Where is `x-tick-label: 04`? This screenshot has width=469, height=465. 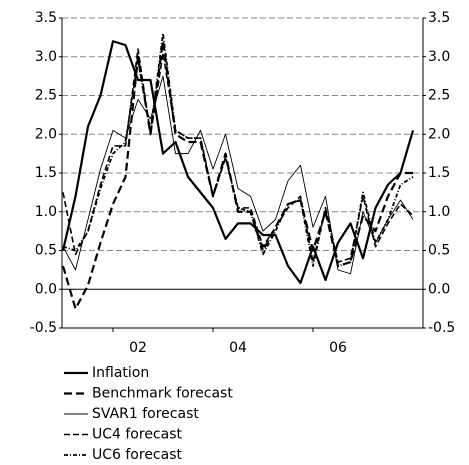 x-tick-label: 04 is located at coordinates (238, 348).